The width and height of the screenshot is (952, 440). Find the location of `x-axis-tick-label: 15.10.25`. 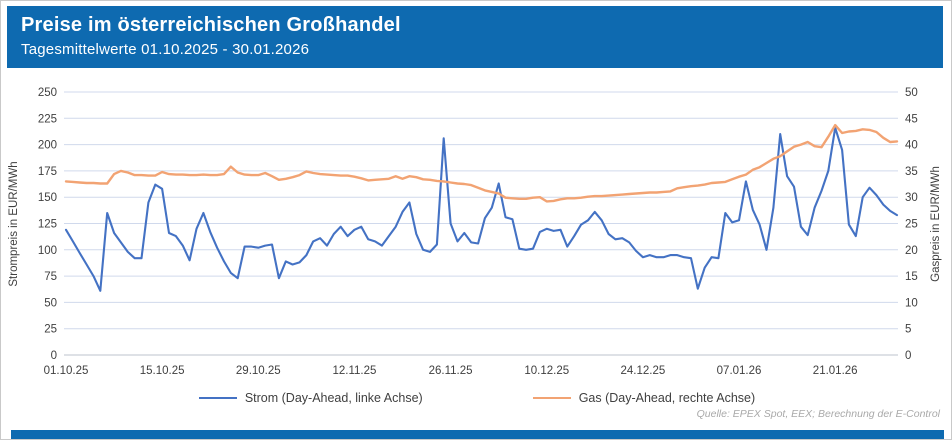

x-axis-tick-label: 15.10.25 is located at coordinates (162, 371).